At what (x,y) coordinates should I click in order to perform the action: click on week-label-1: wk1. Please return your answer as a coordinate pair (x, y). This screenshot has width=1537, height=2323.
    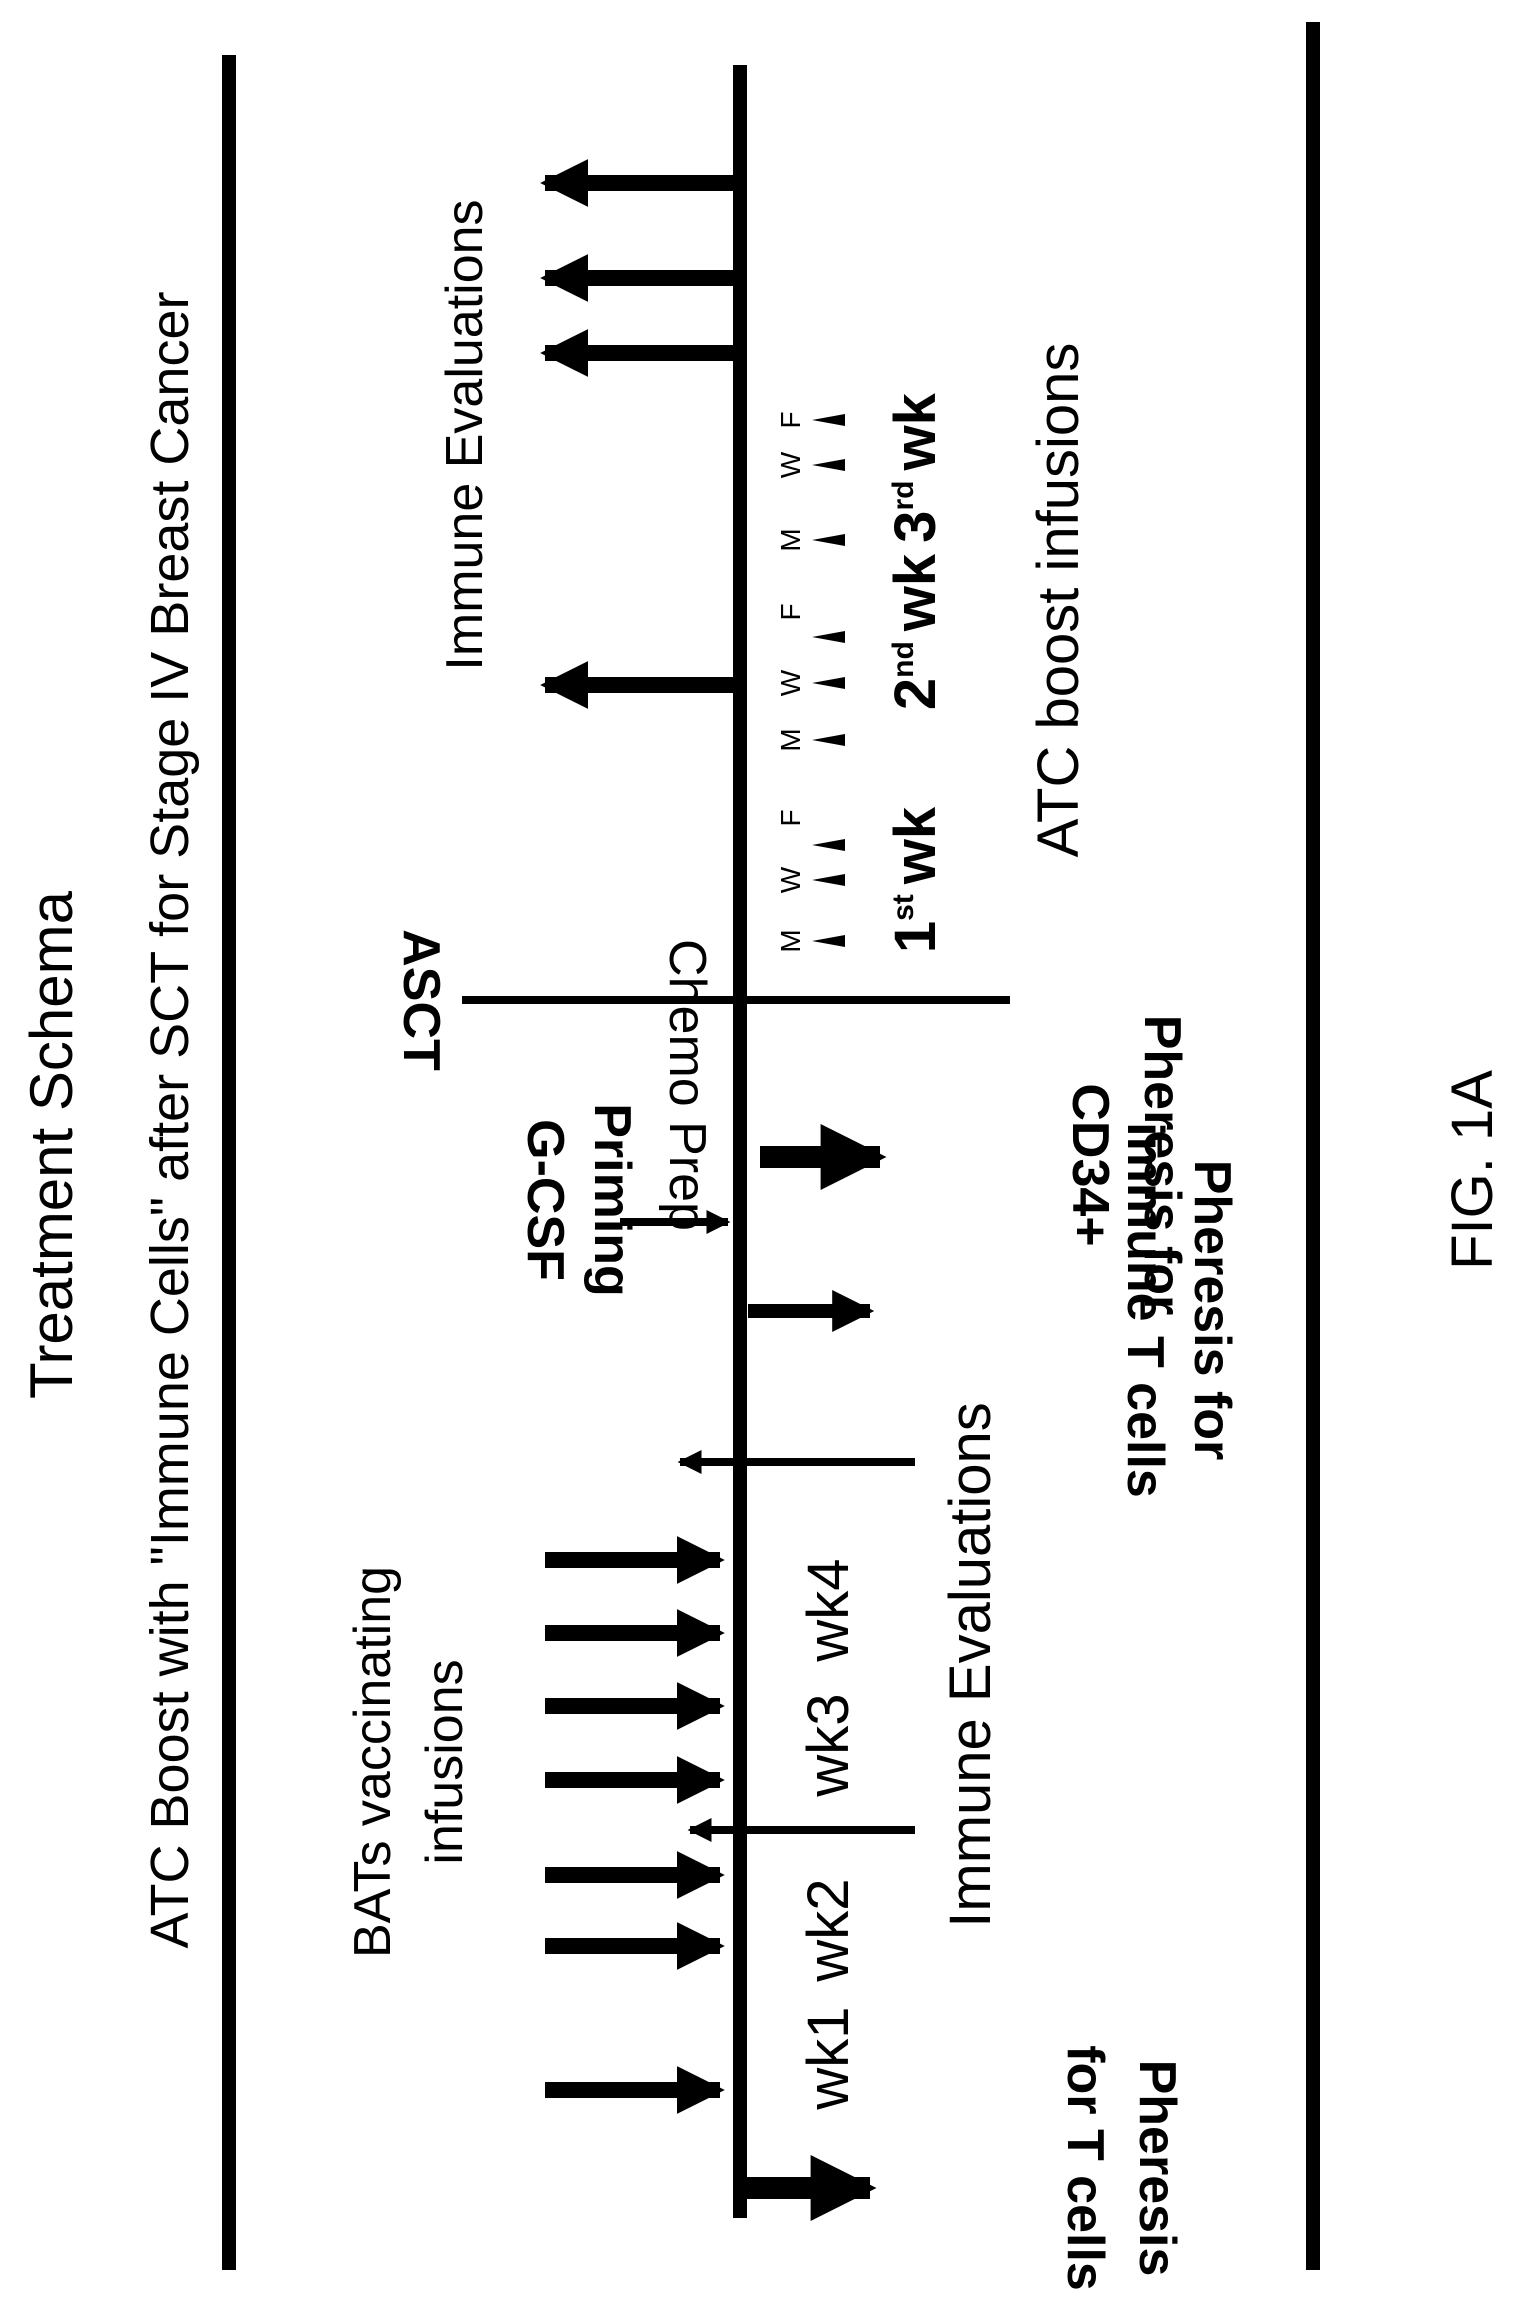
    Looking at the image, I should click on (828, 2058).